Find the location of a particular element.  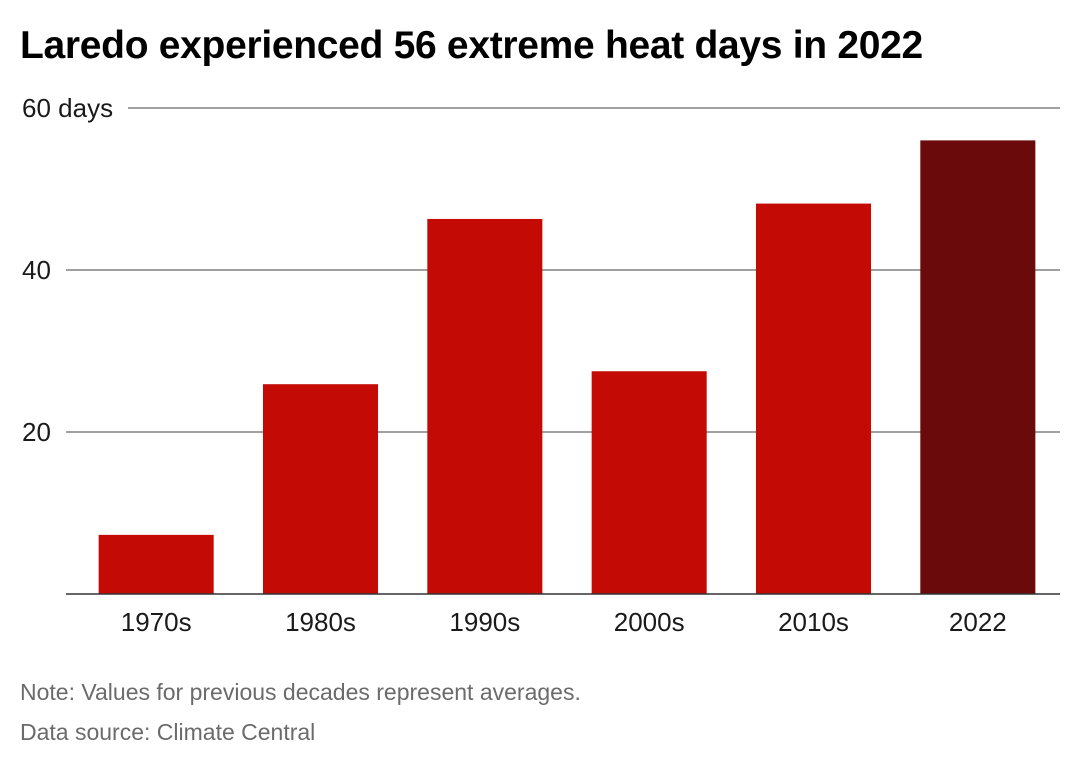

x-axis: 1970s 1980s 1990s 2000s 2010s 2022 is located at coordinates (563, 615).